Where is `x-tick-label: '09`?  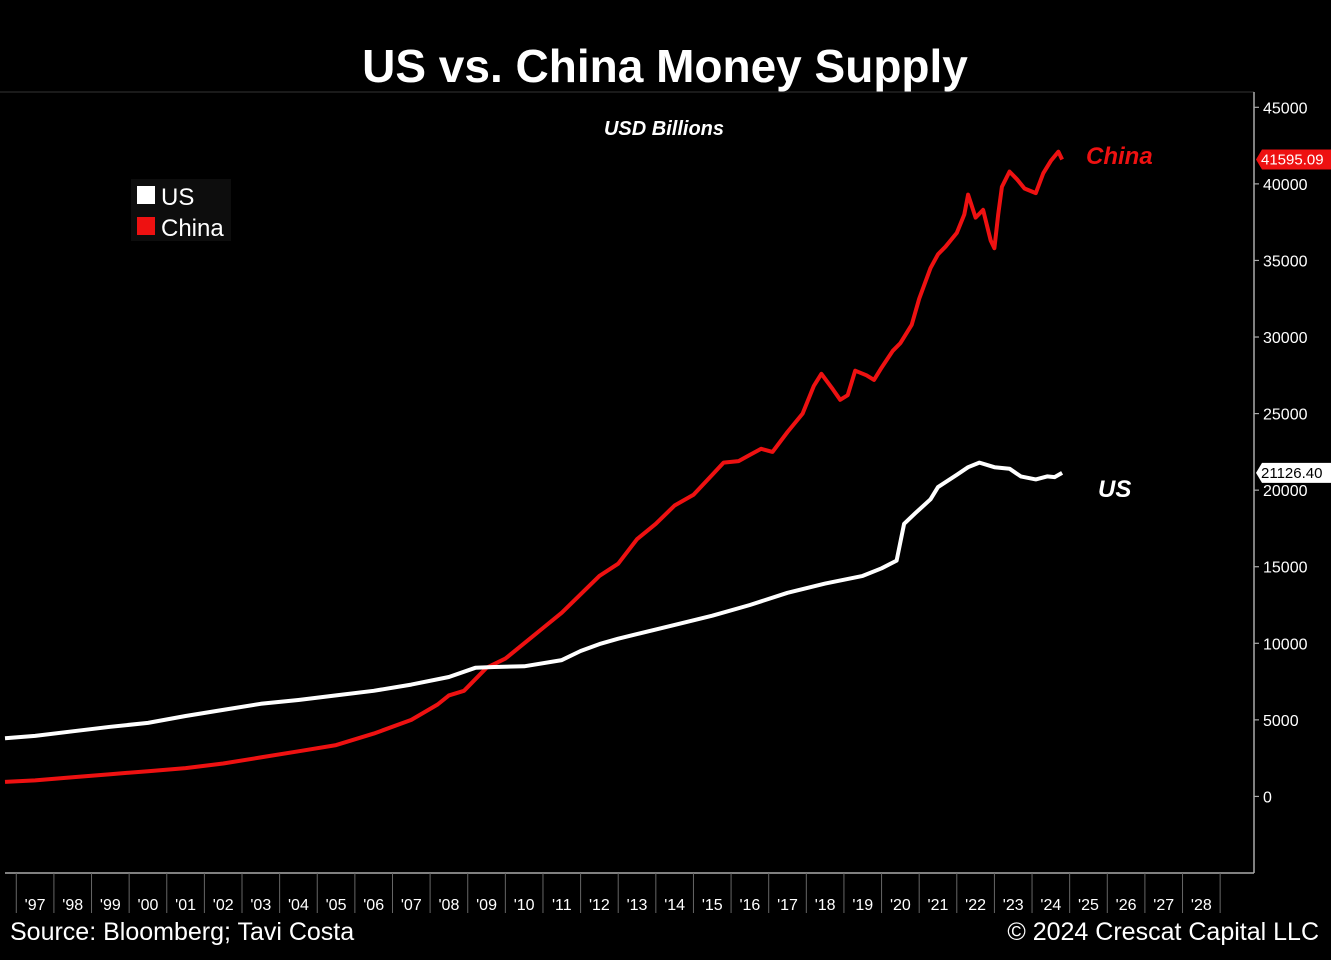 x-tick-label: '09 is located at coordinates (486, 905).